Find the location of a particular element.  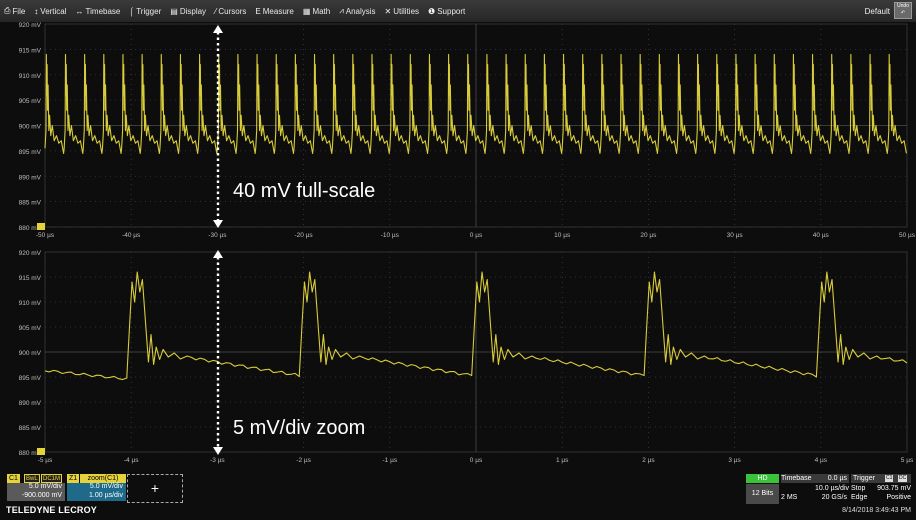

add-trace-button: + is located at coordinates (155, 488).